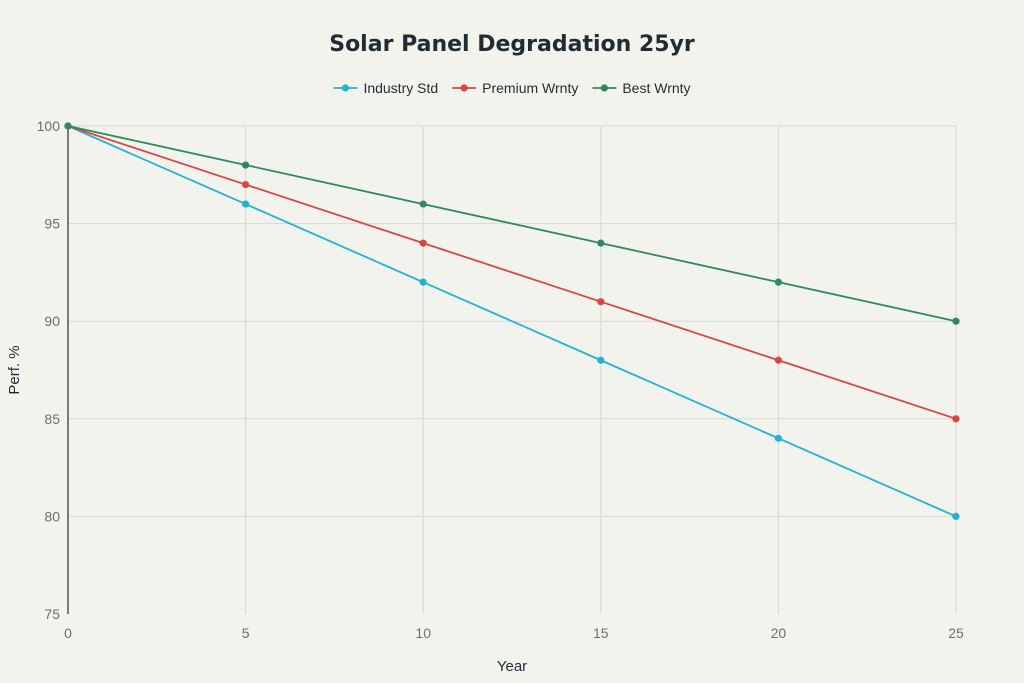 The width and height of the screenshot is (1024, 683). I want to click on y-tick-label: 95, so click(52, 224).